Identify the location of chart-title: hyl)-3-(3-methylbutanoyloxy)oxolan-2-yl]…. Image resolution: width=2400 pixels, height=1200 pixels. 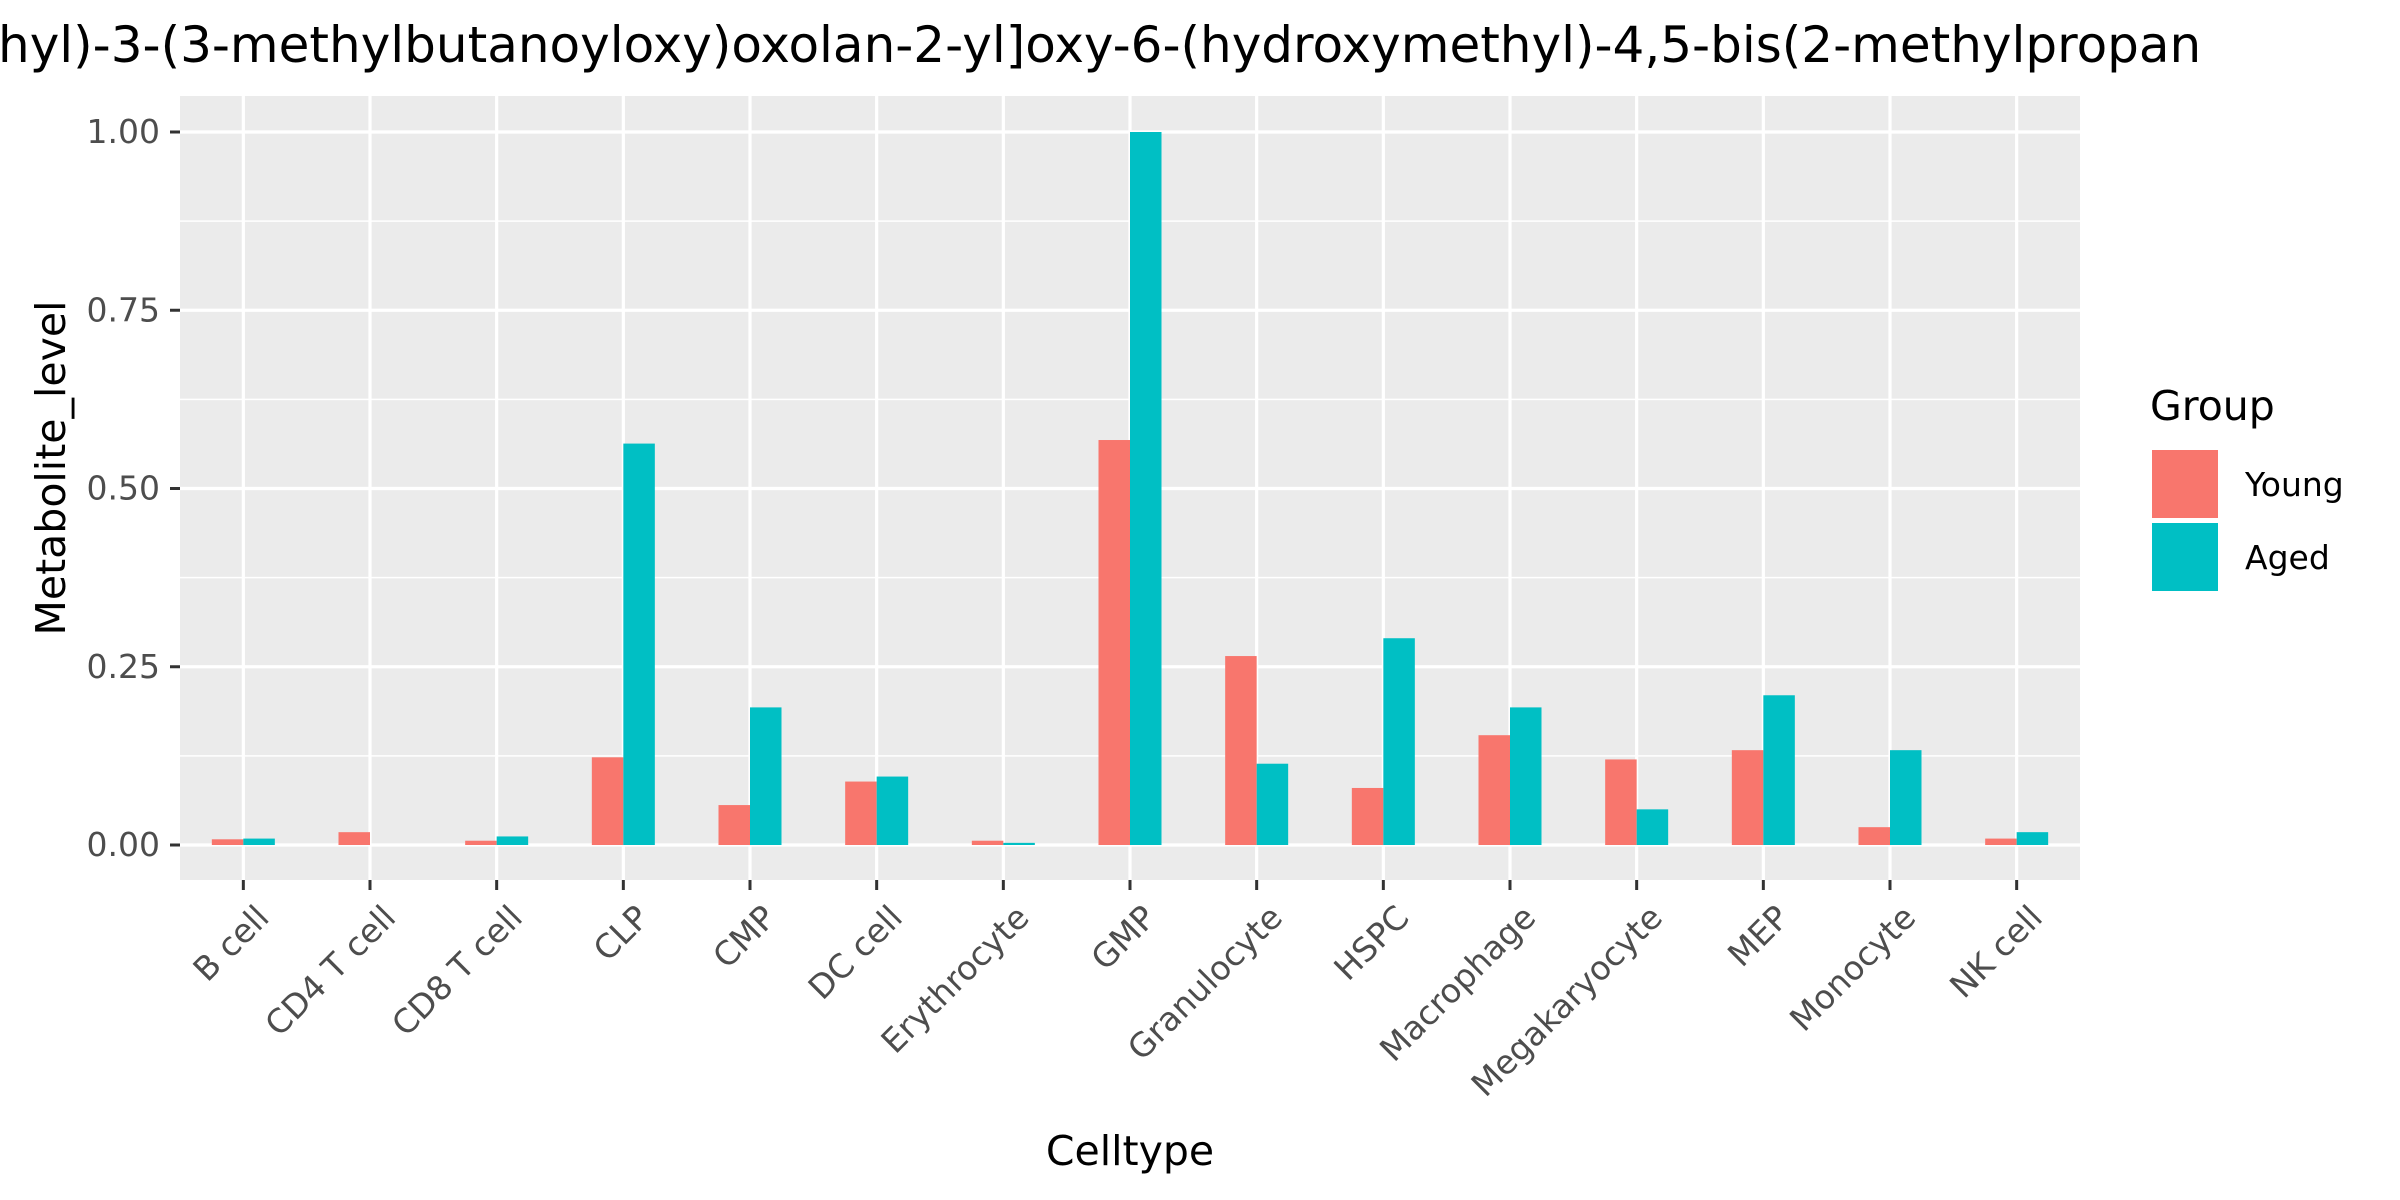
(1100, 45).